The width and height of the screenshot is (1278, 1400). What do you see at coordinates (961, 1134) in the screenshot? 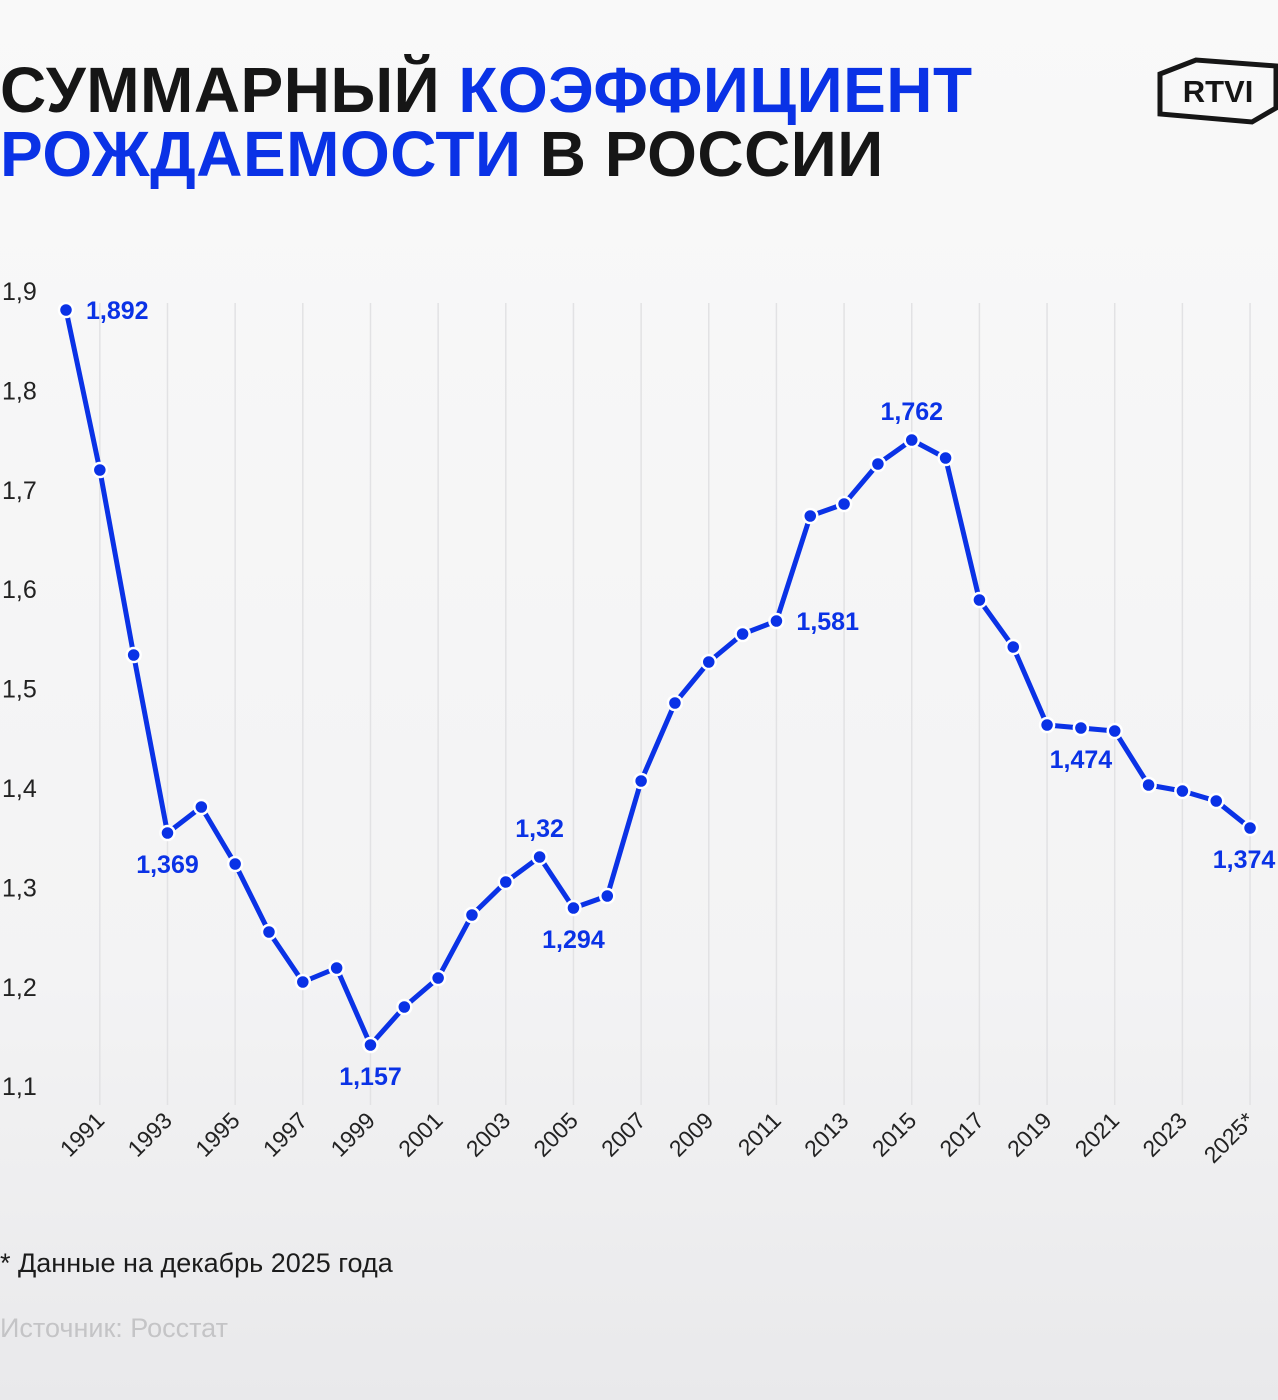
I see `x-tick-label: 2017` at bounding box center [961, 1134].